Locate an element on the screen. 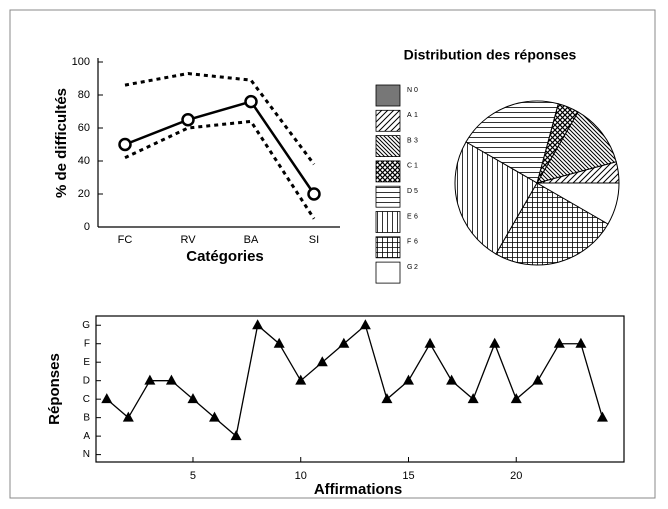 This screenshot has height=509, width=668. y-axis-label: % de difficultés is located at coordinates (61, 143).